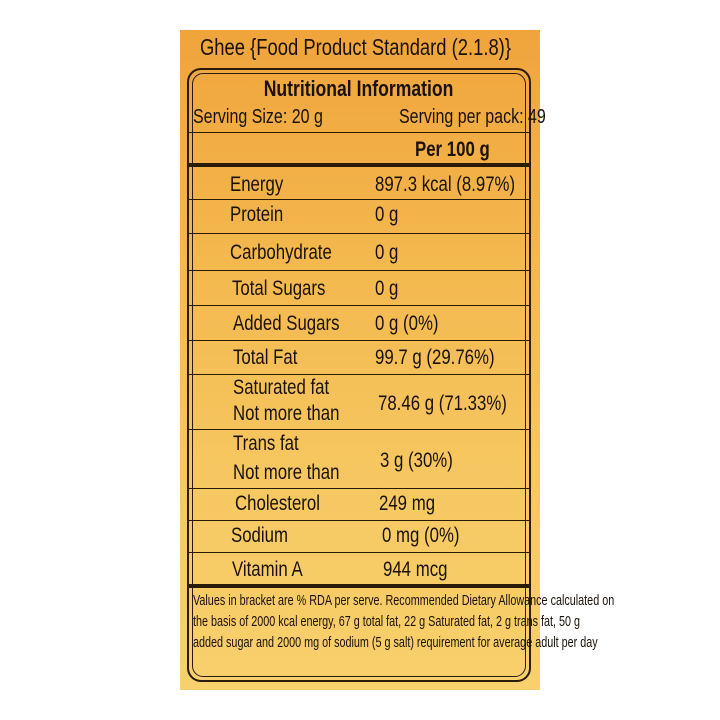 Image resolution: width=720 pixels, height=720 pixels. I want to click on product-title-text: Ghee {Food Product Standard (2.1.8)}, so click(355, 47).